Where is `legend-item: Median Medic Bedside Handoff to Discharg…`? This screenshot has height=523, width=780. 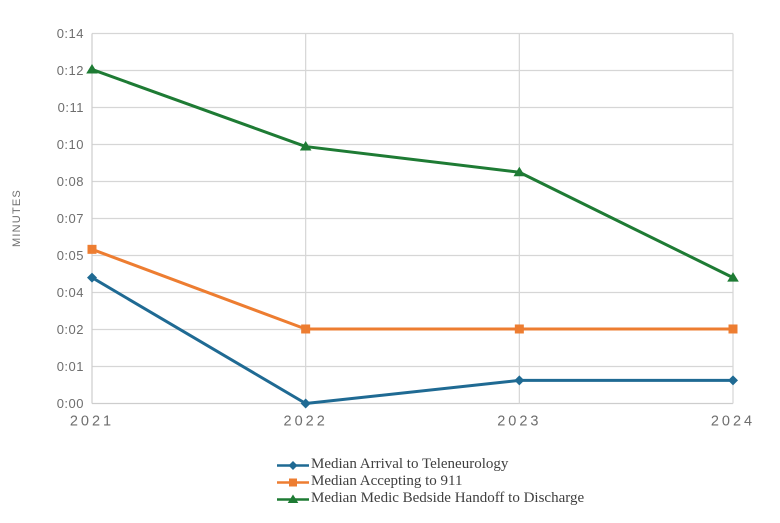 legend-item: Median Medic Bedside Handoff to Discharg… is located at coordinates (430, 498).